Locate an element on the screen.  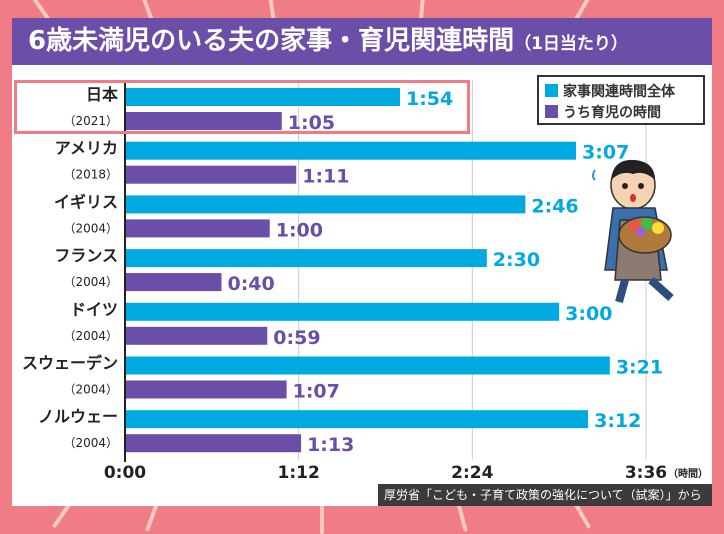
x-tick-label: 1:12 is located at coordinates (299, 473).